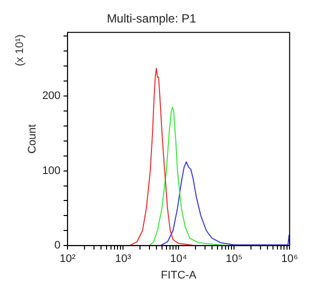  Describe the element at coordinates (179, 259) in the screenshot. I see `x-tick-label: 10⁴` at that location.